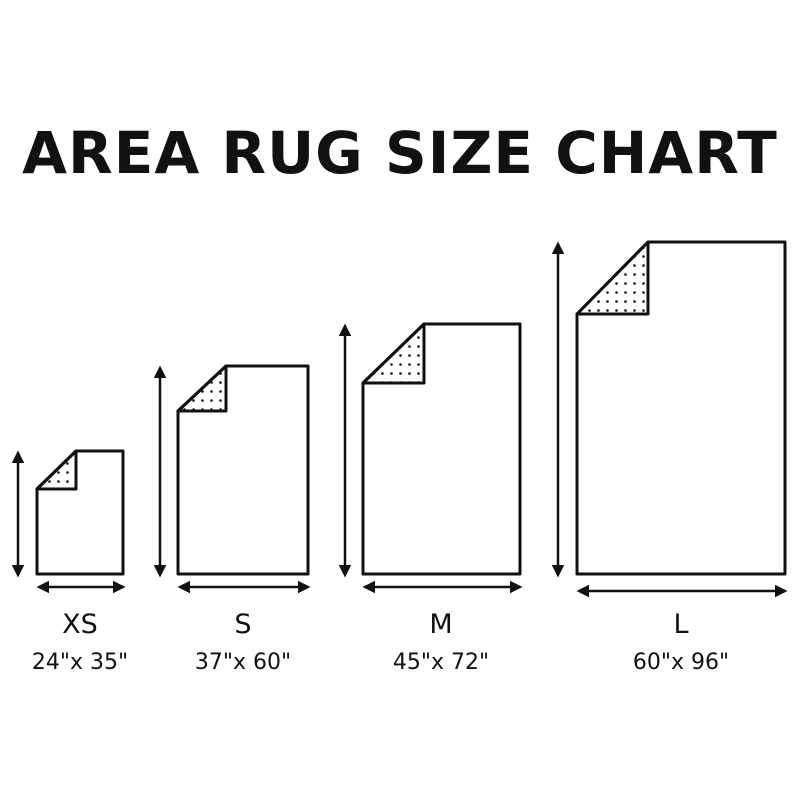 The width and height of the screenshot is (800, 800). Describe the element at coordinates (80, 512) in the screenshot. I see `rug-outline-xs` at that location.